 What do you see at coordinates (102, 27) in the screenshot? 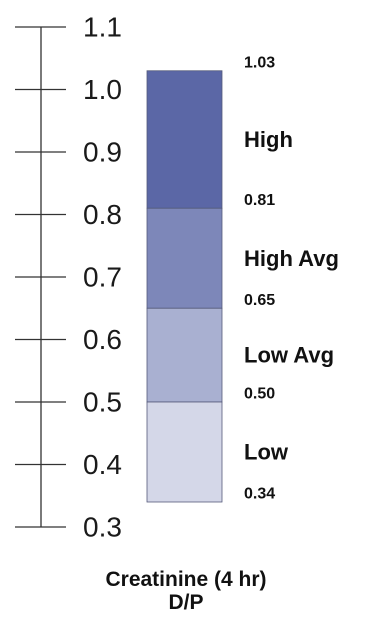
I see `y-tick-label: 1.1` at bounding box center [102, 27].